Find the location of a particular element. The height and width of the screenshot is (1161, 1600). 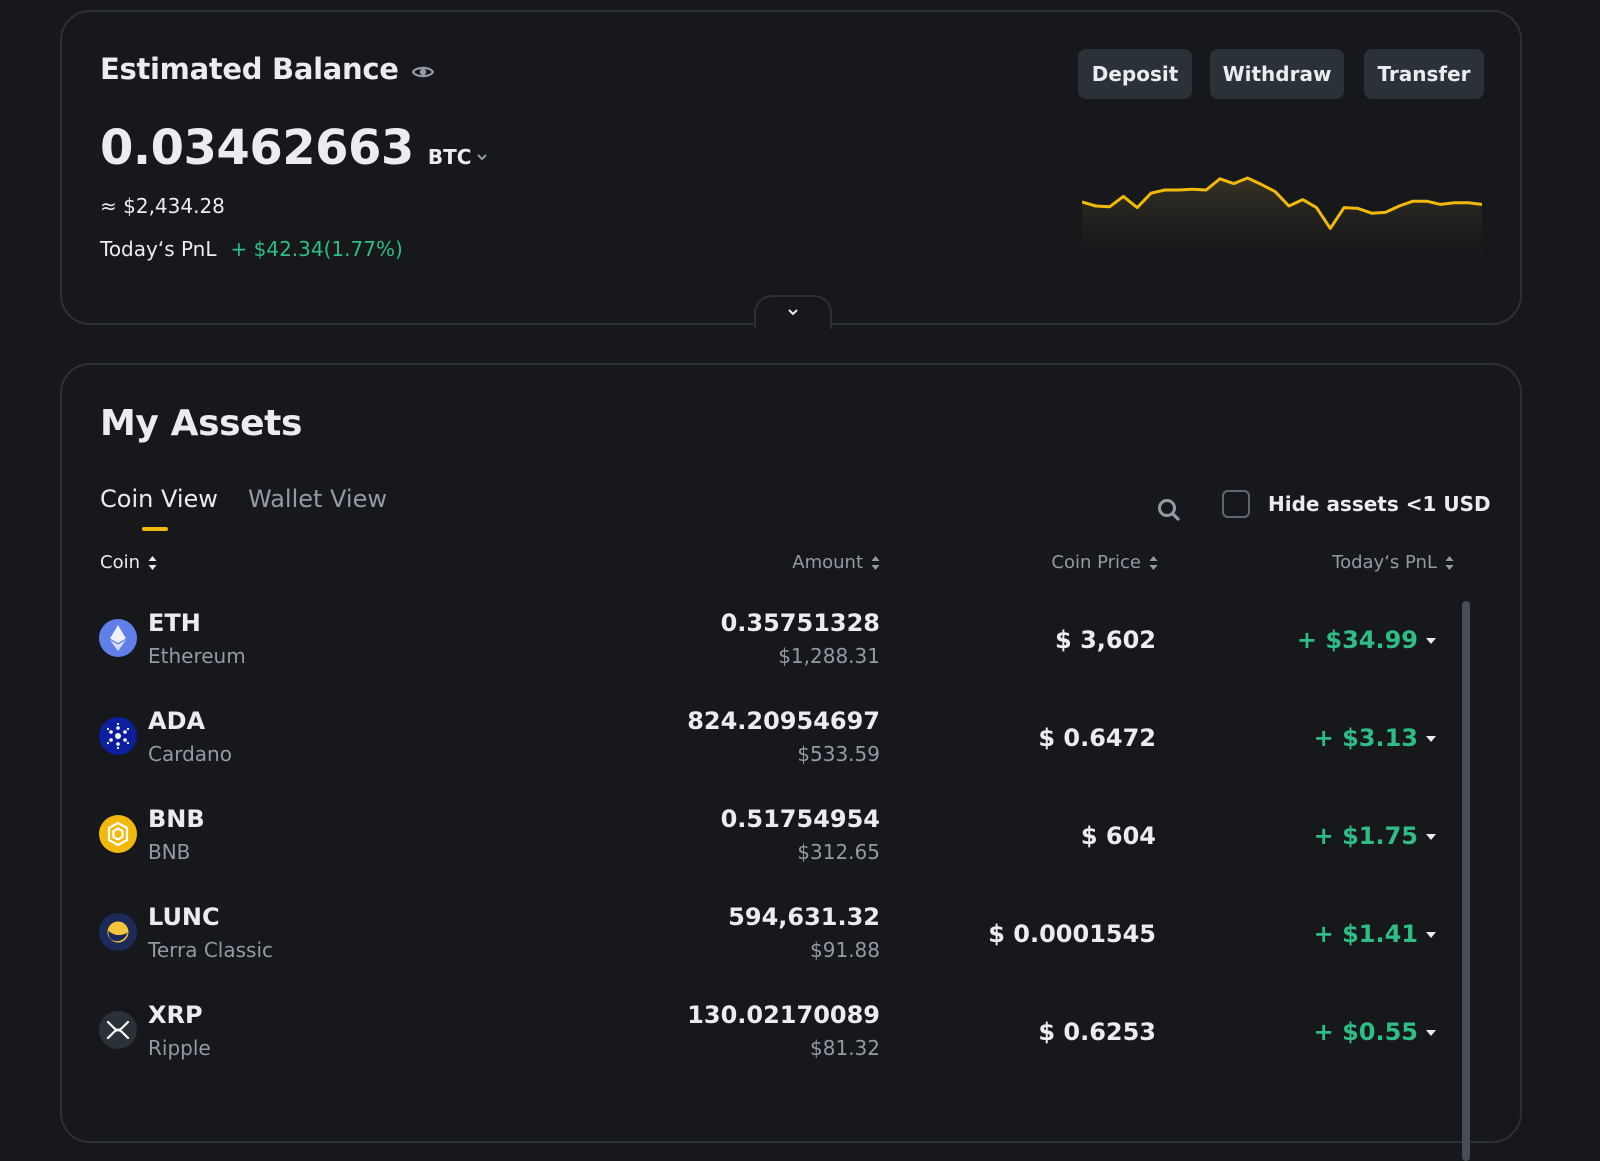

coin-symbol: BNB is located at coordinates (176, 819).